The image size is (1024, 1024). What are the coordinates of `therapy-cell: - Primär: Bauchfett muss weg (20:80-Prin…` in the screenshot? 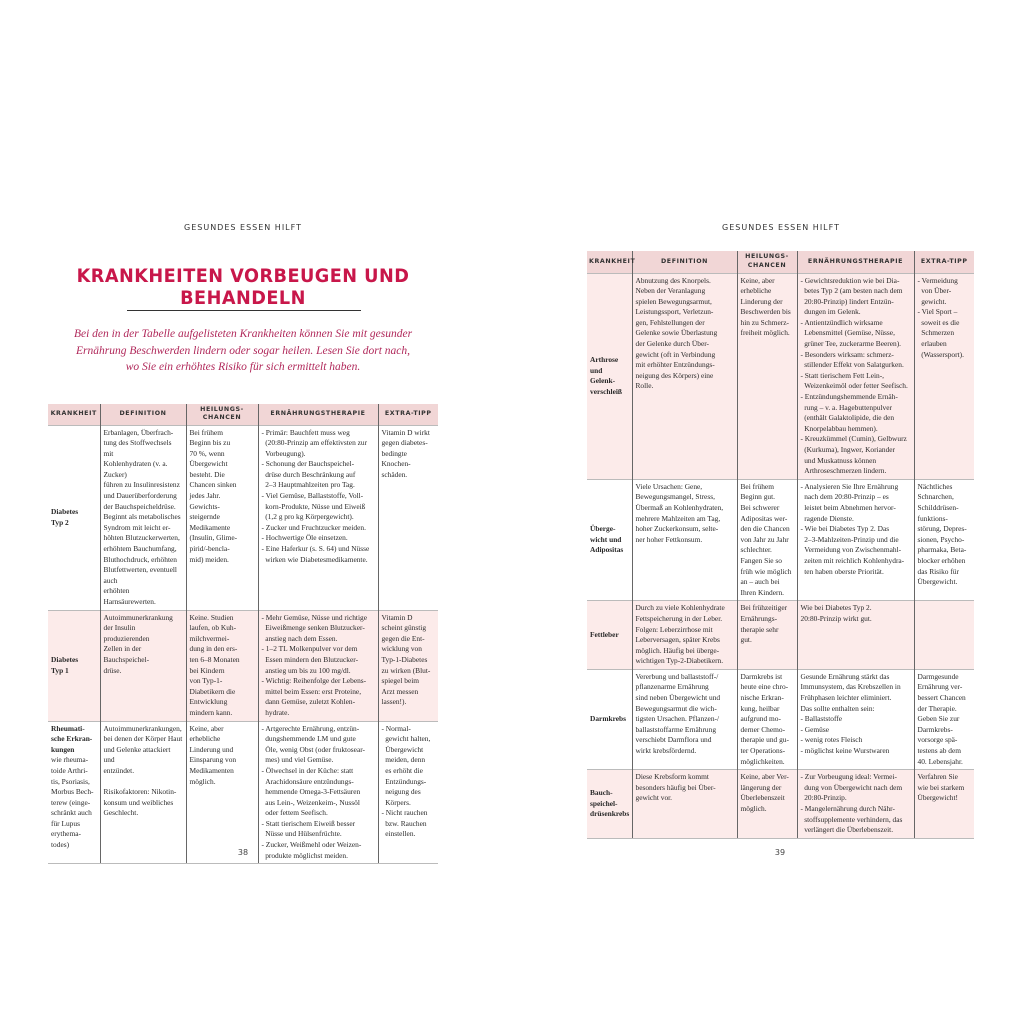 It's located at (317, 517).